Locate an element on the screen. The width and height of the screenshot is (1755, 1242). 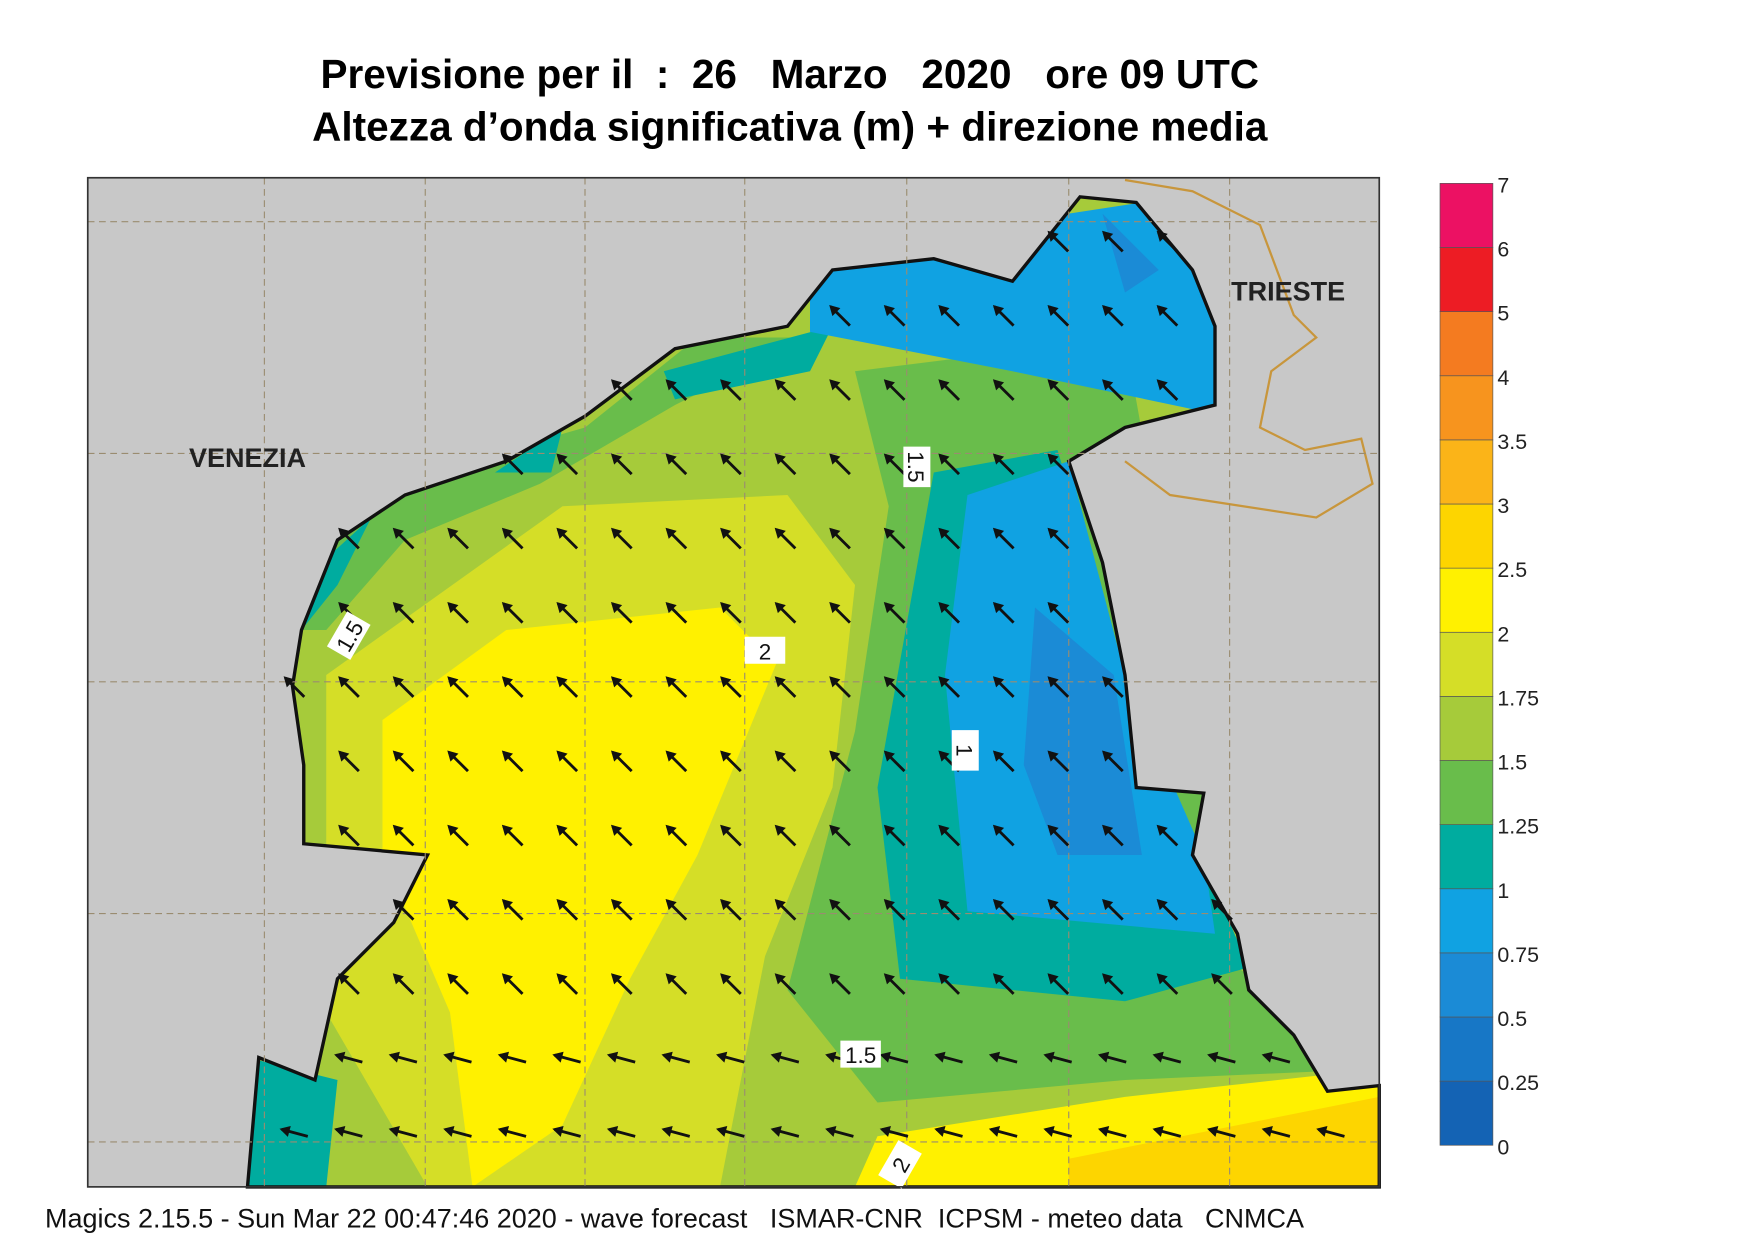
colorbar-label: 1.75 is located at coordinates (1518, 698).